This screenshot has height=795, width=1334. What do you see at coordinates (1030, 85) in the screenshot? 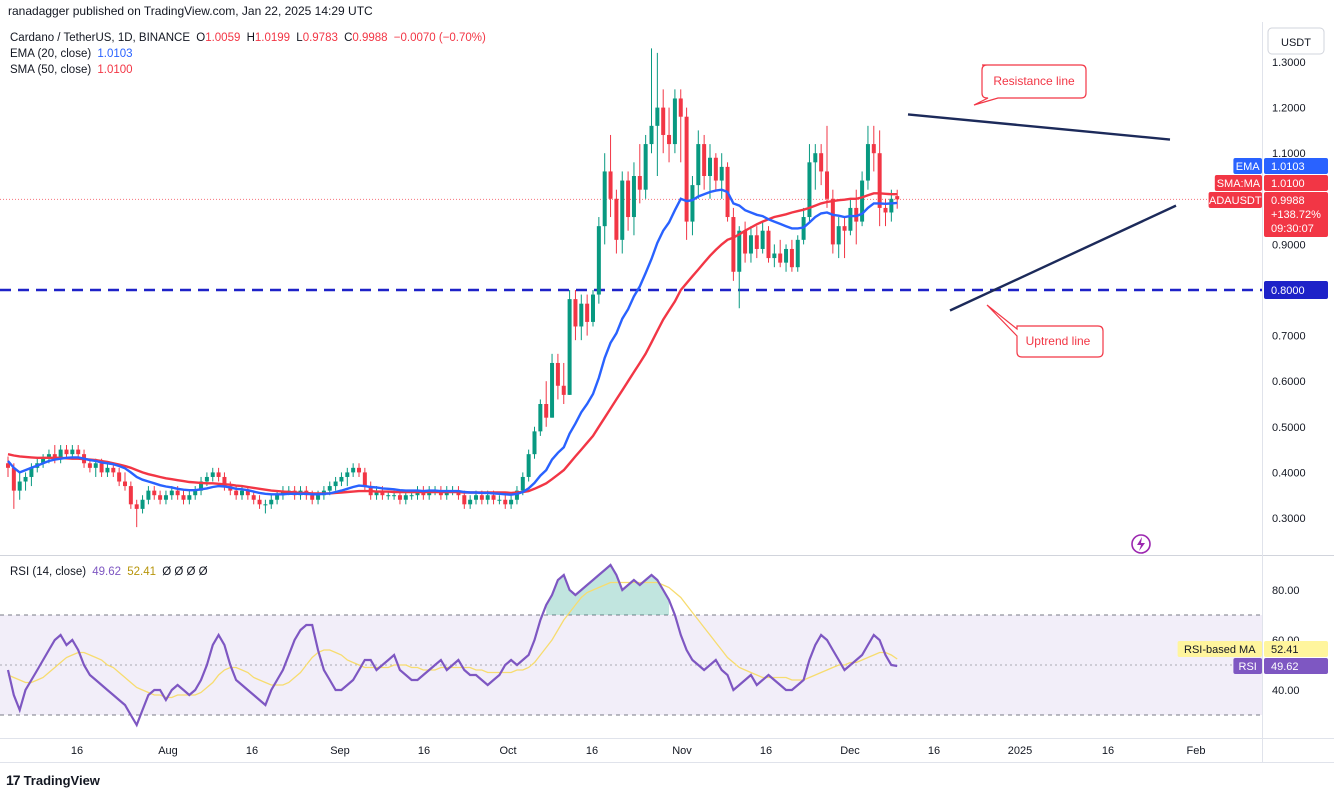
I see `resistance-callout: Resistance line` at bounding box center [1030, 85].